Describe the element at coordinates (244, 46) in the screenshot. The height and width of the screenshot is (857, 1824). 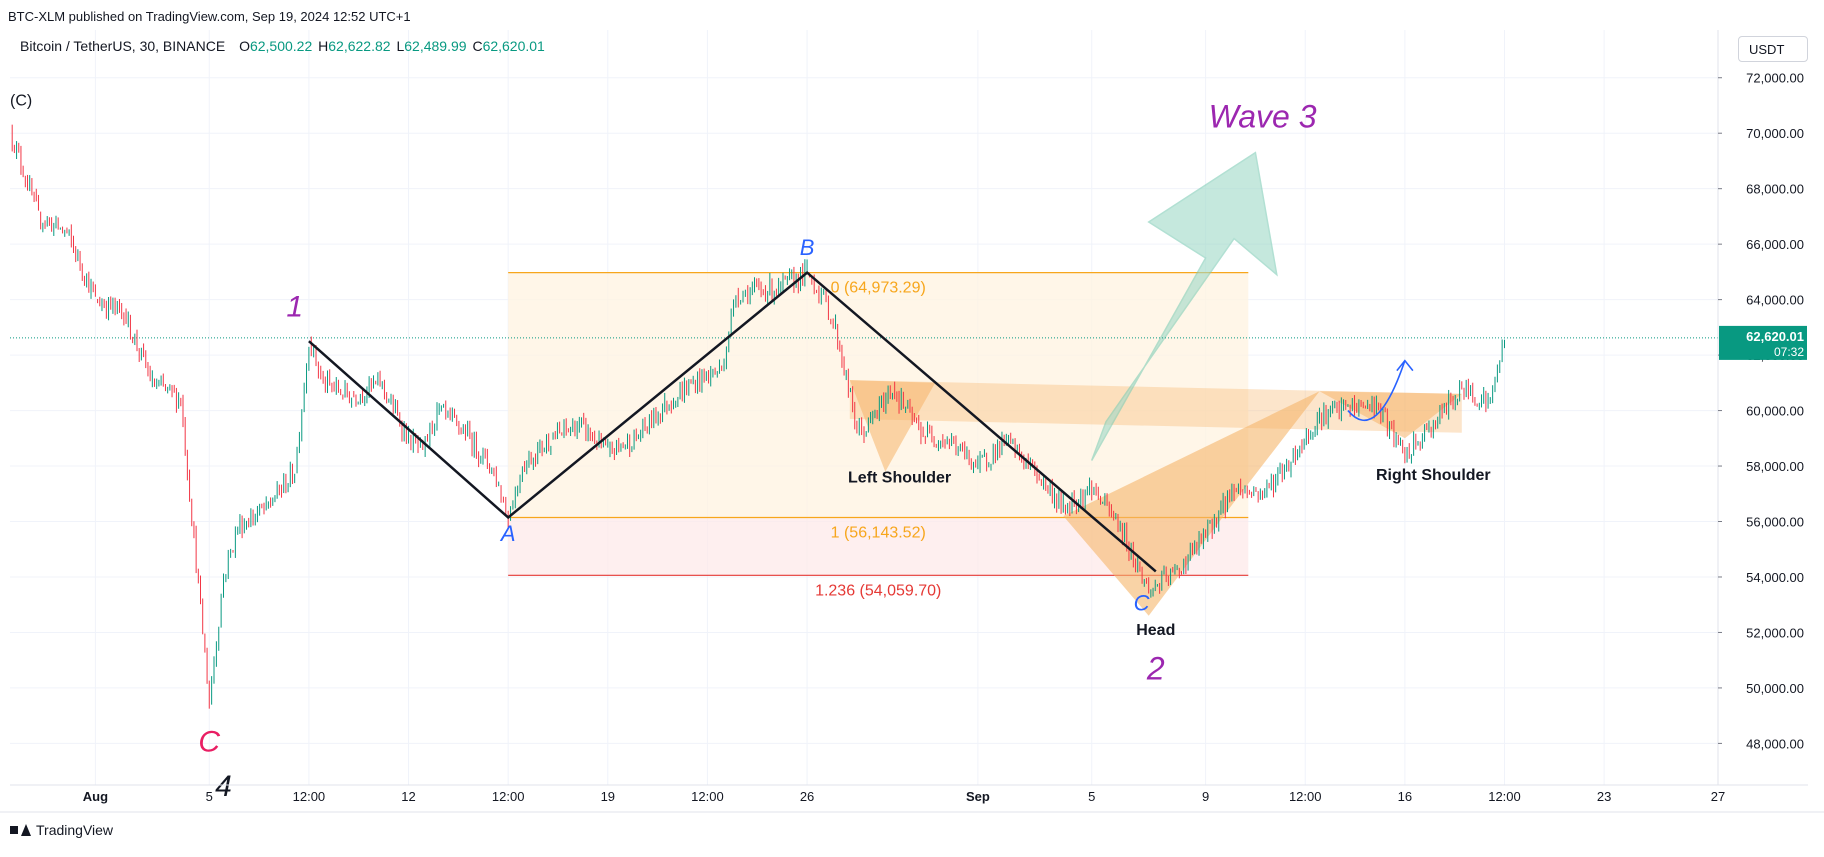
I see `open-label: O` at that location.